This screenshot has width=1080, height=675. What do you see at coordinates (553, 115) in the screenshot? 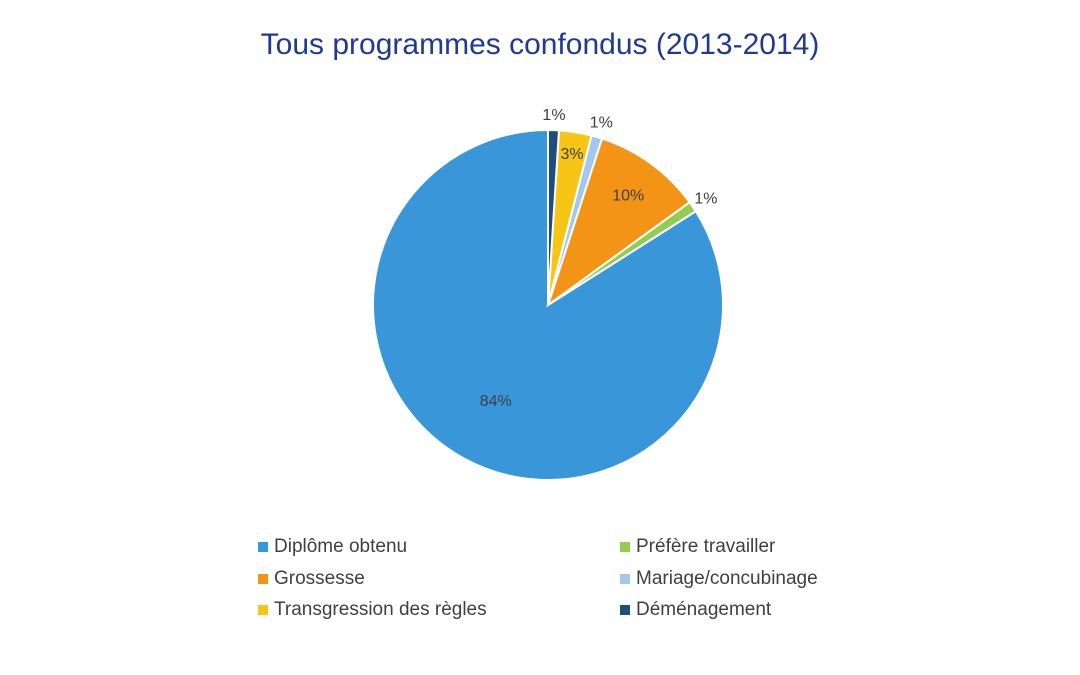
I see `data-label-5: 1%` at bounding box center [553, 115].